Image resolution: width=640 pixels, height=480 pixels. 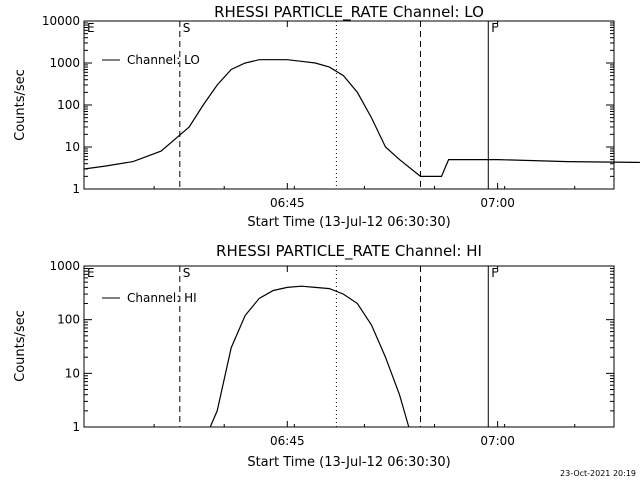 I want to click on legend-label: Channel: LO, so click(x=163, y=60).